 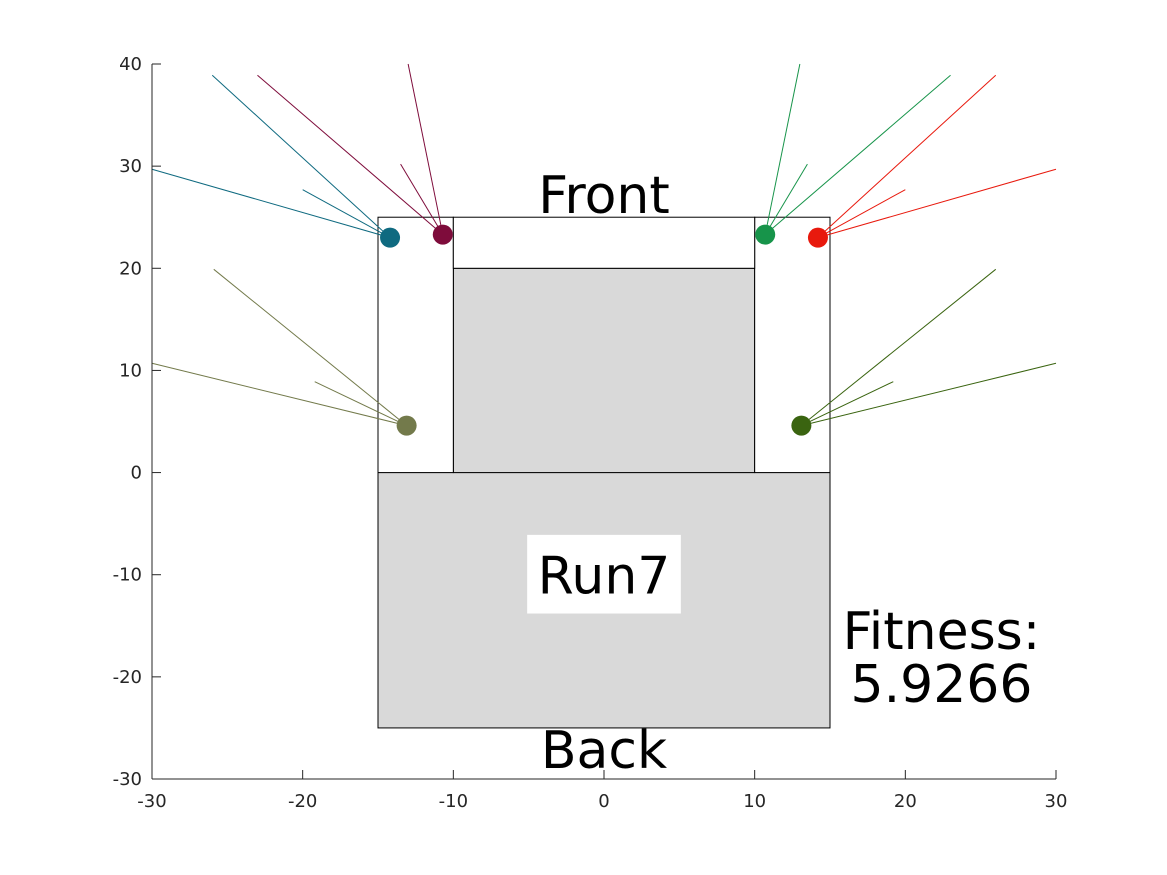 I want to click on sensor-front-left-outer, so click(x=390, y=237).